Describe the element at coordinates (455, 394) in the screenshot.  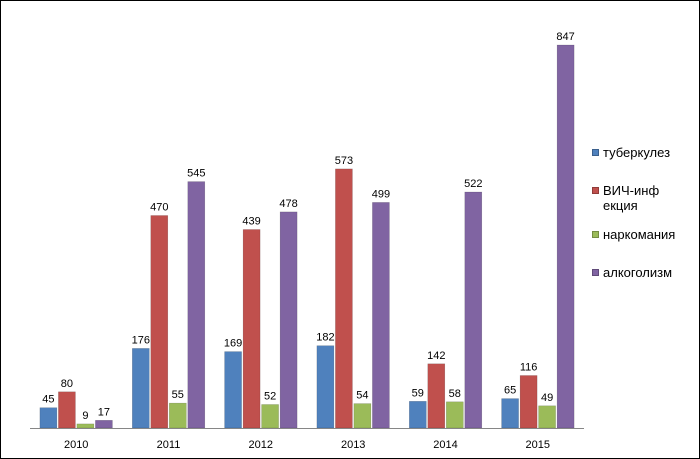
I see `data-label: 58` at that location.